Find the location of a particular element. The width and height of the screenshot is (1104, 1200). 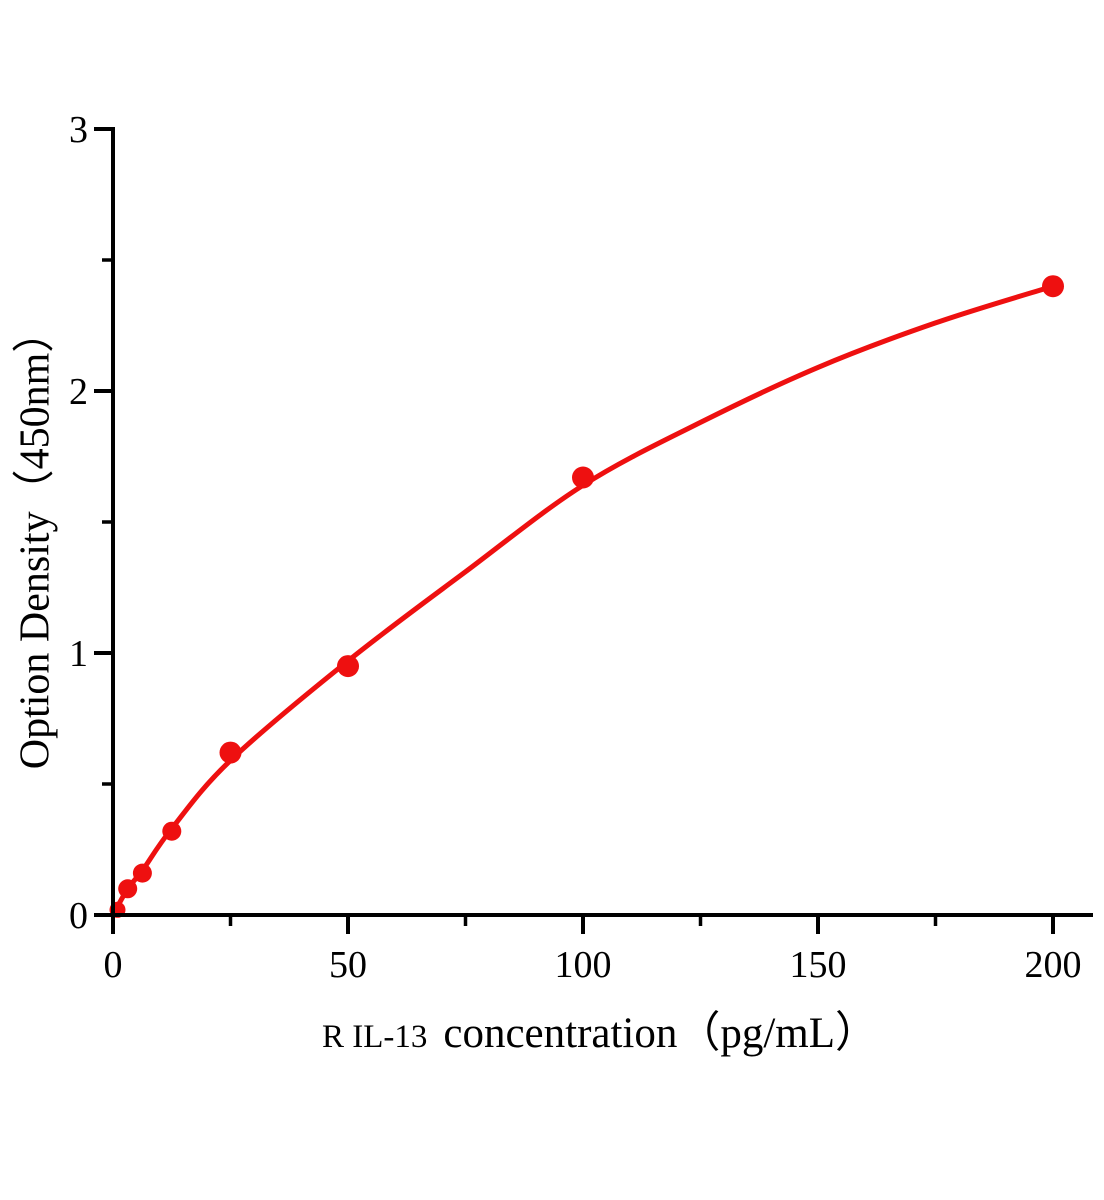

y-tick-label: 1 is located at coordinates (78, 654).